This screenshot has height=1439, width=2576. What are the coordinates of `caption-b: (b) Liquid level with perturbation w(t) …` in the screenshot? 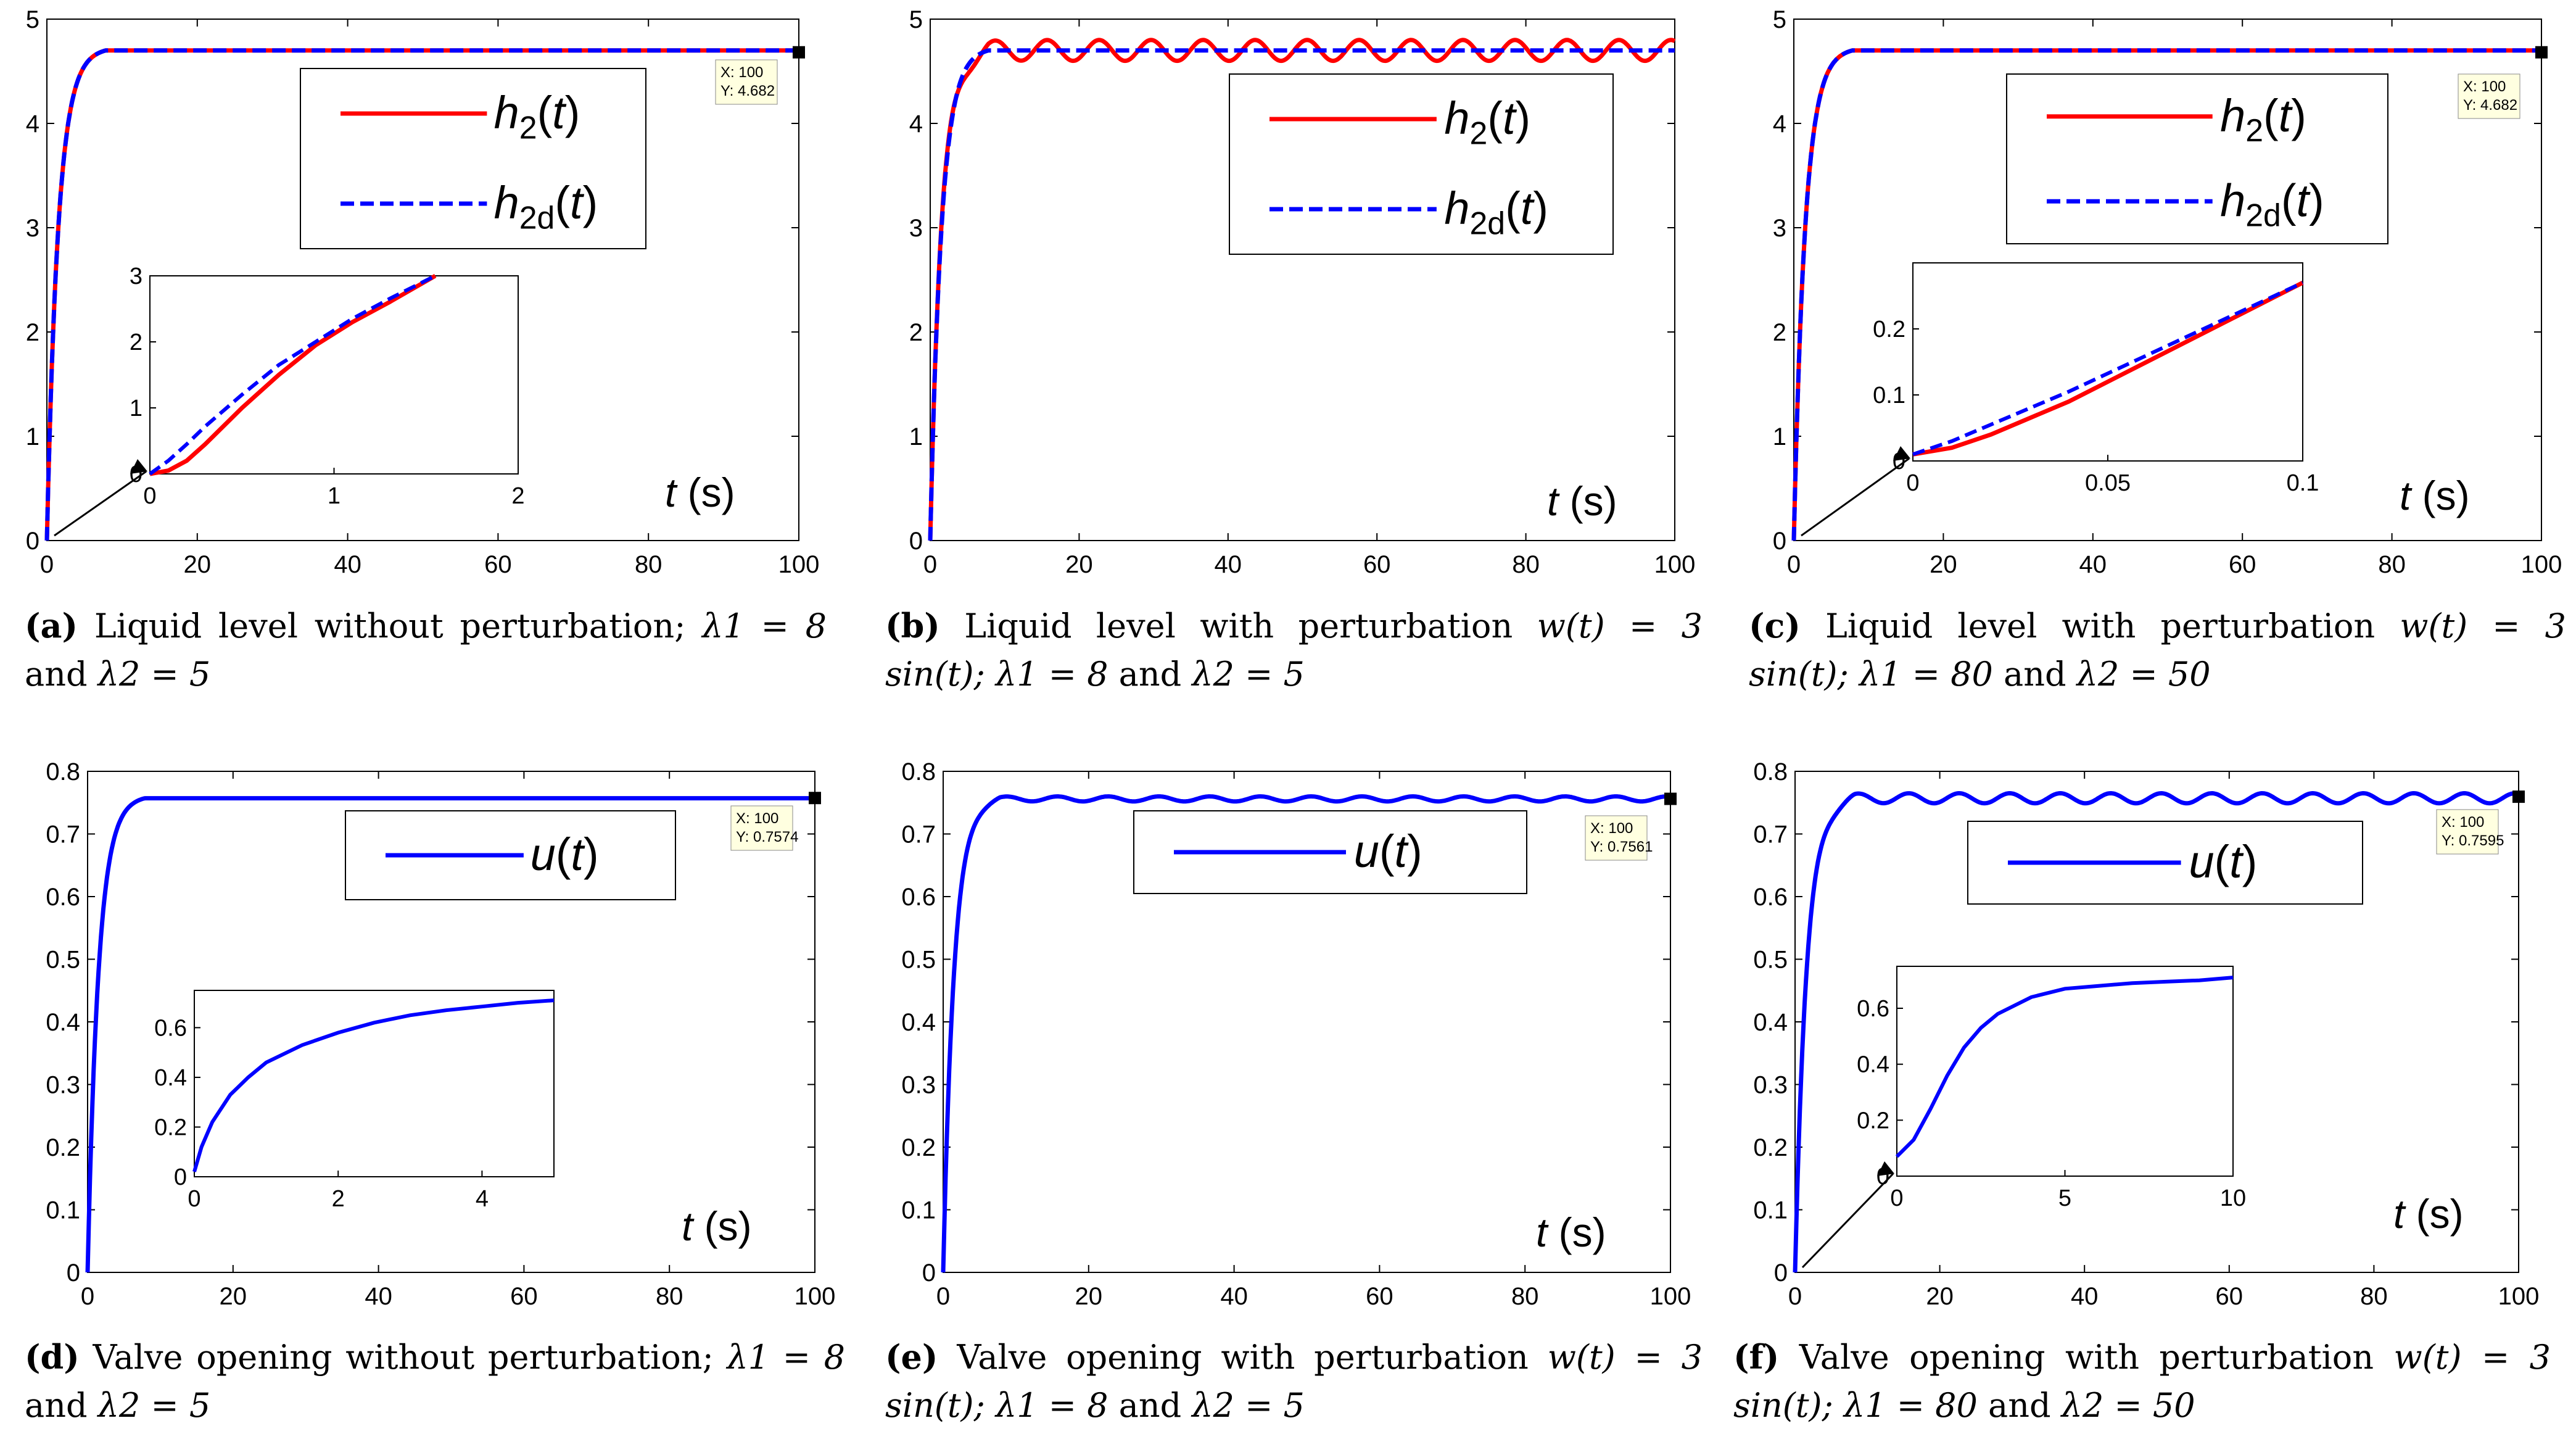 It's located at (1294, 650).